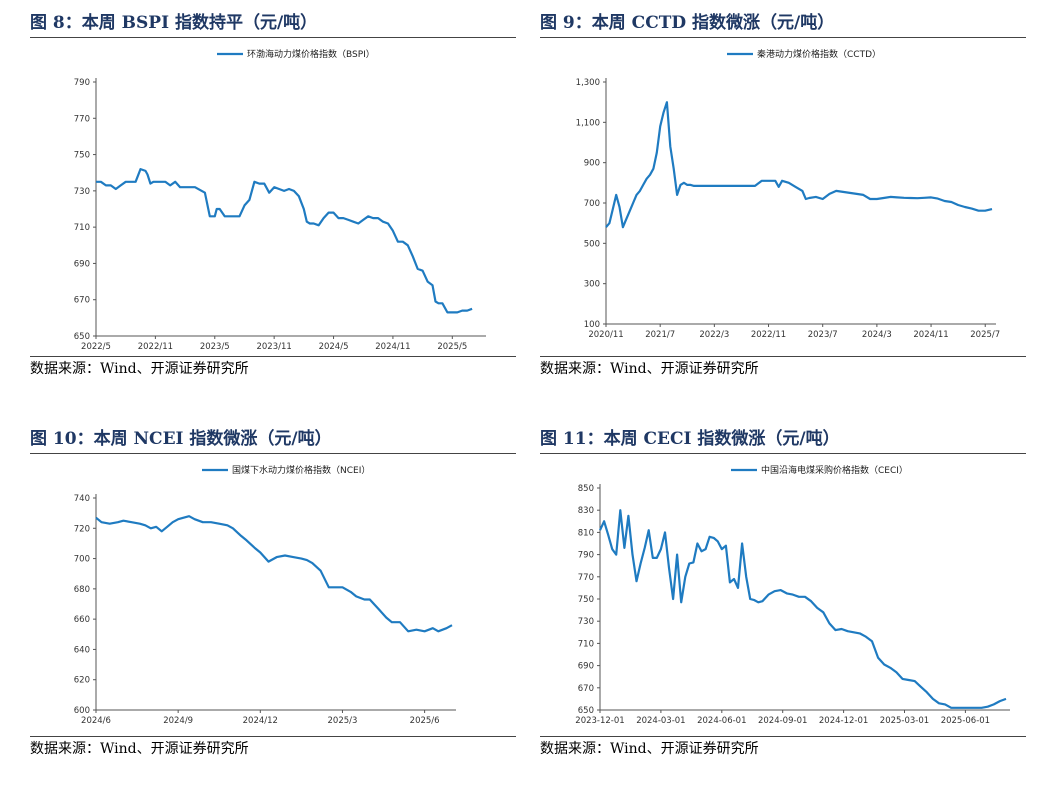 The height and width of the screenshot is (787, 1054). I want to click on x-tick-label: 2025/6, so click(425, 721).